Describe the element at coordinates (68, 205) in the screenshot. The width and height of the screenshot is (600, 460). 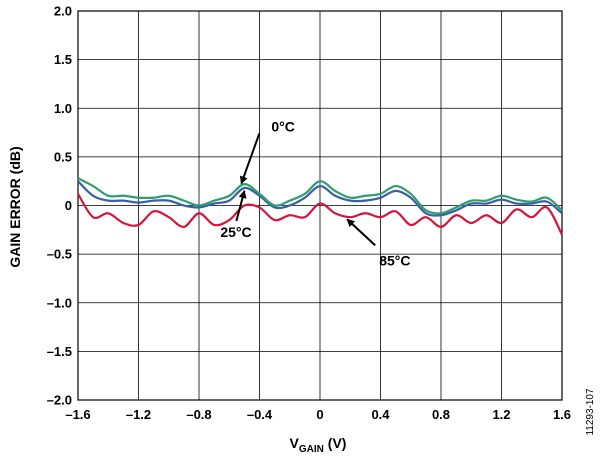
I see `y-tick-label: 0` at that location.